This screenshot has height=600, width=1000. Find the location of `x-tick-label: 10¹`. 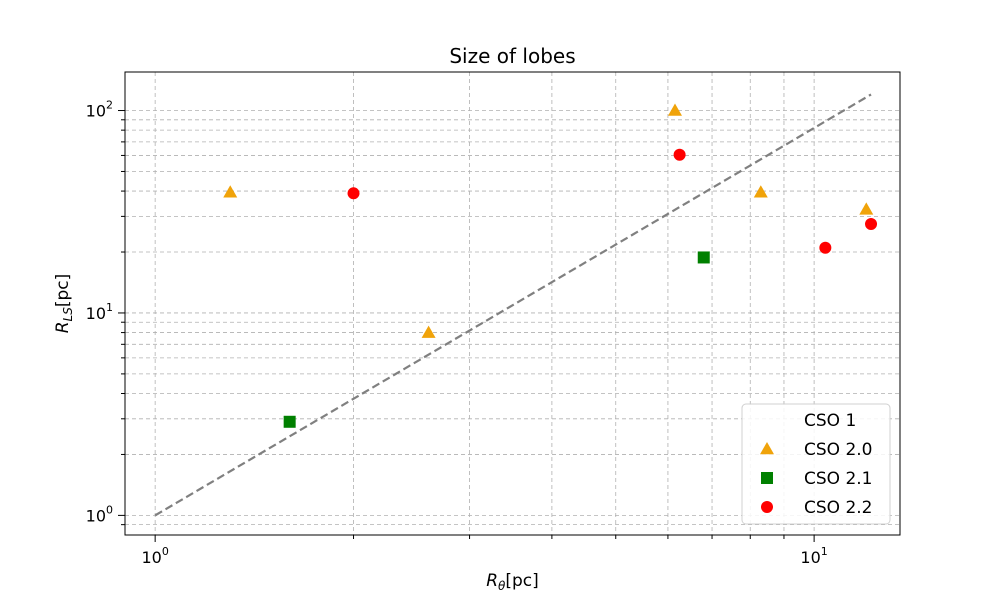

x-tick-label: 10¹ is located at coordinates (813, 556).